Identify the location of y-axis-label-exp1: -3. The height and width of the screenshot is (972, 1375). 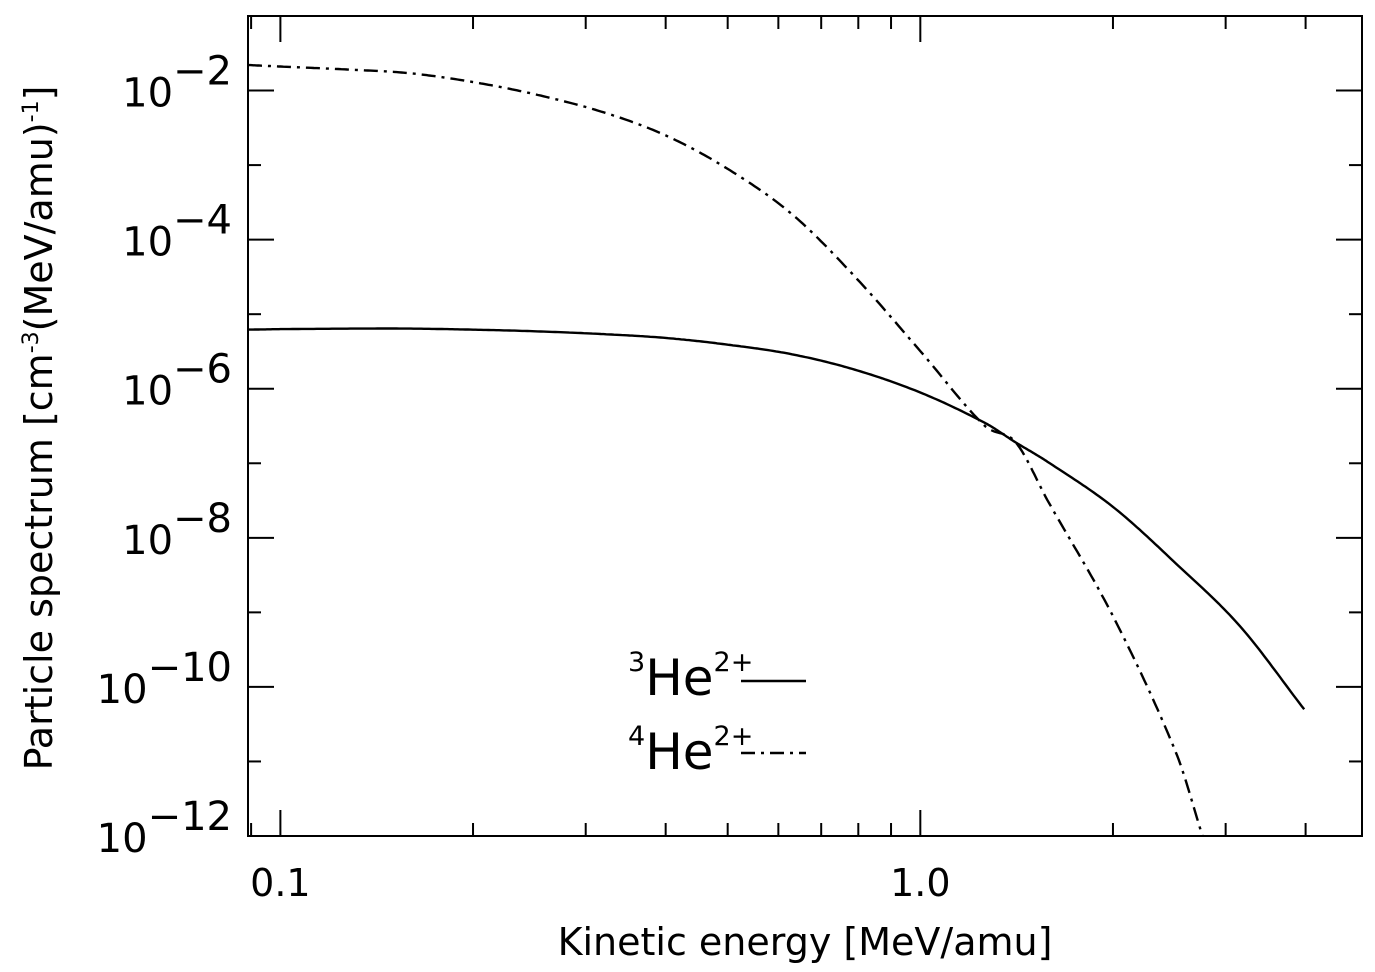
(31, 342).